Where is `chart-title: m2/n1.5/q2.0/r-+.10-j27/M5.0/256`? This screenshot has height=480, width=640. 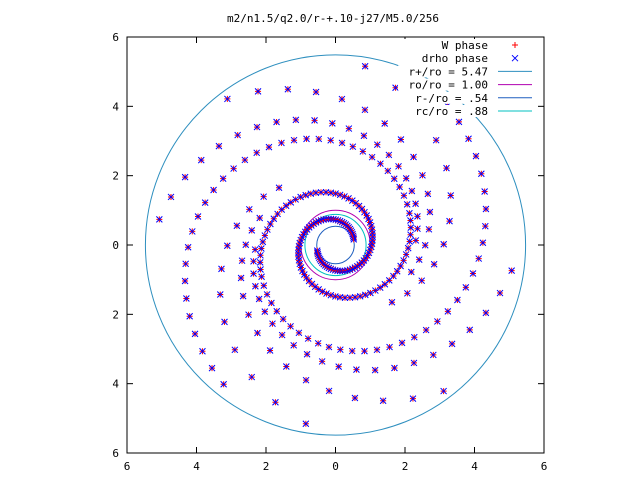 chart-title: m2/n1.5/q2.0/r-+.10-j27/M5.0/256 is located at coordinates (333, 18).